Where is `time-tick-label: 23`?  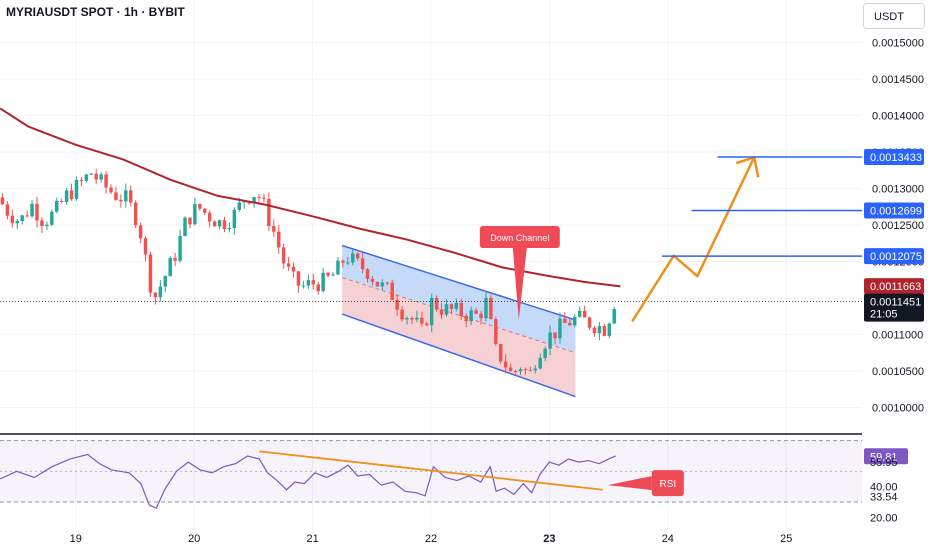
time-tick-label: 23 is located at coordinates (549, 539).